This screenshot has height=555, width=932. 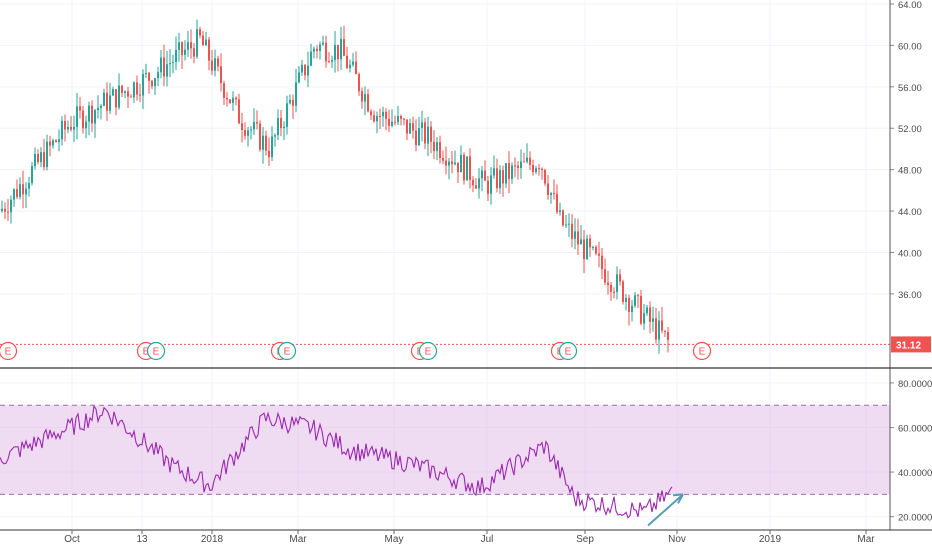 What do you see at coordinates (356, 351) in the screenshot?
I see `earnings-markers: EEEEEEEEEE` at bounding box center [356, 351].